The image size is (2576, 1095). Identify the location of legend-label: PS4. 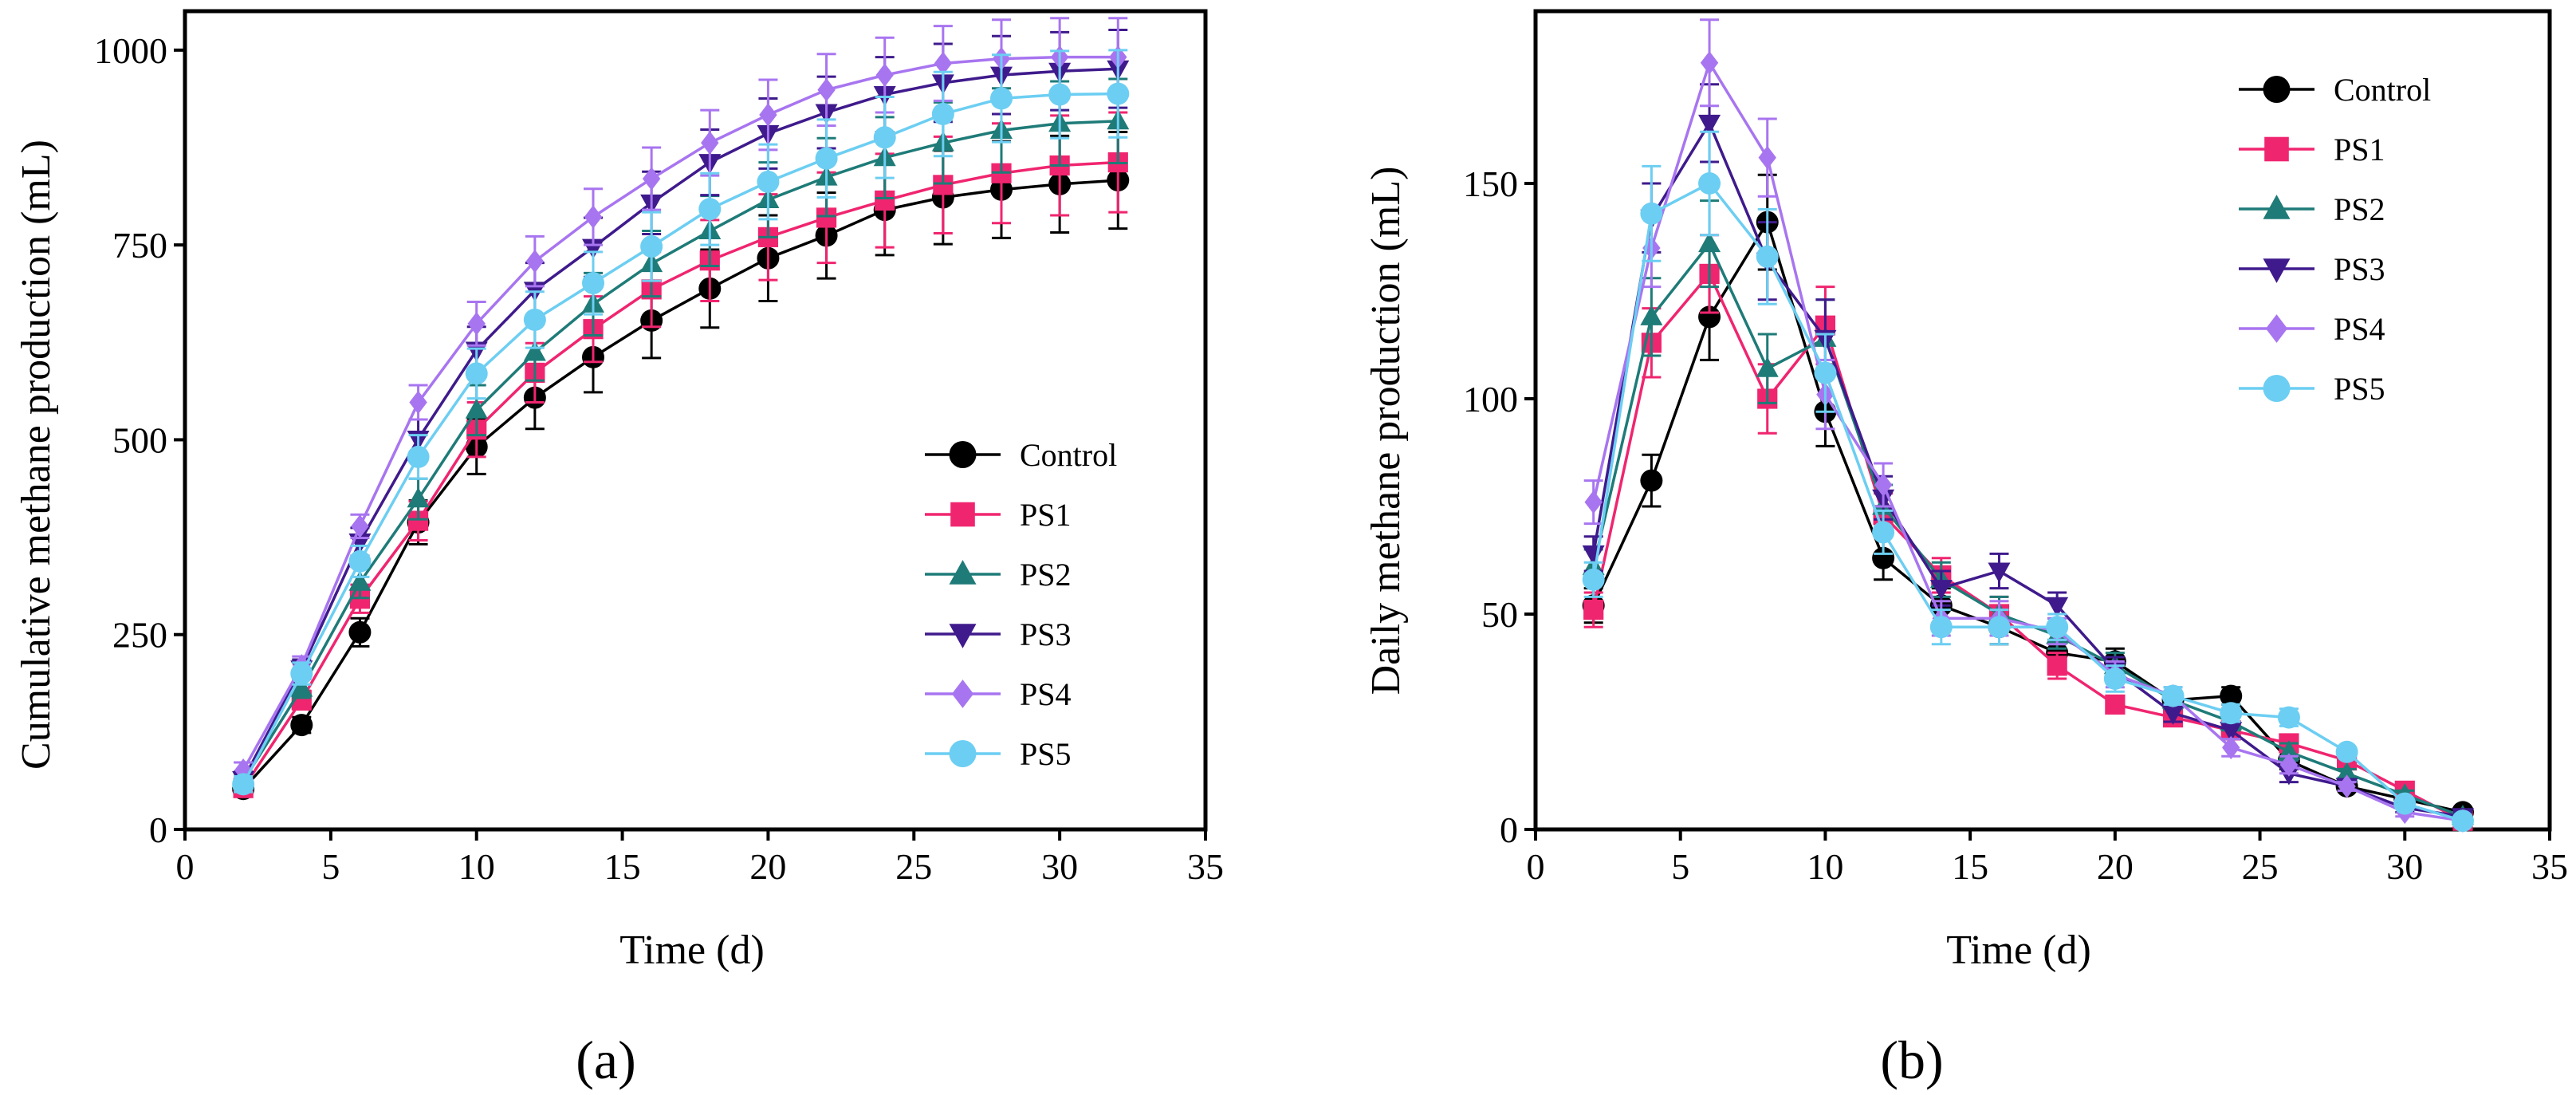
(1046, 694).